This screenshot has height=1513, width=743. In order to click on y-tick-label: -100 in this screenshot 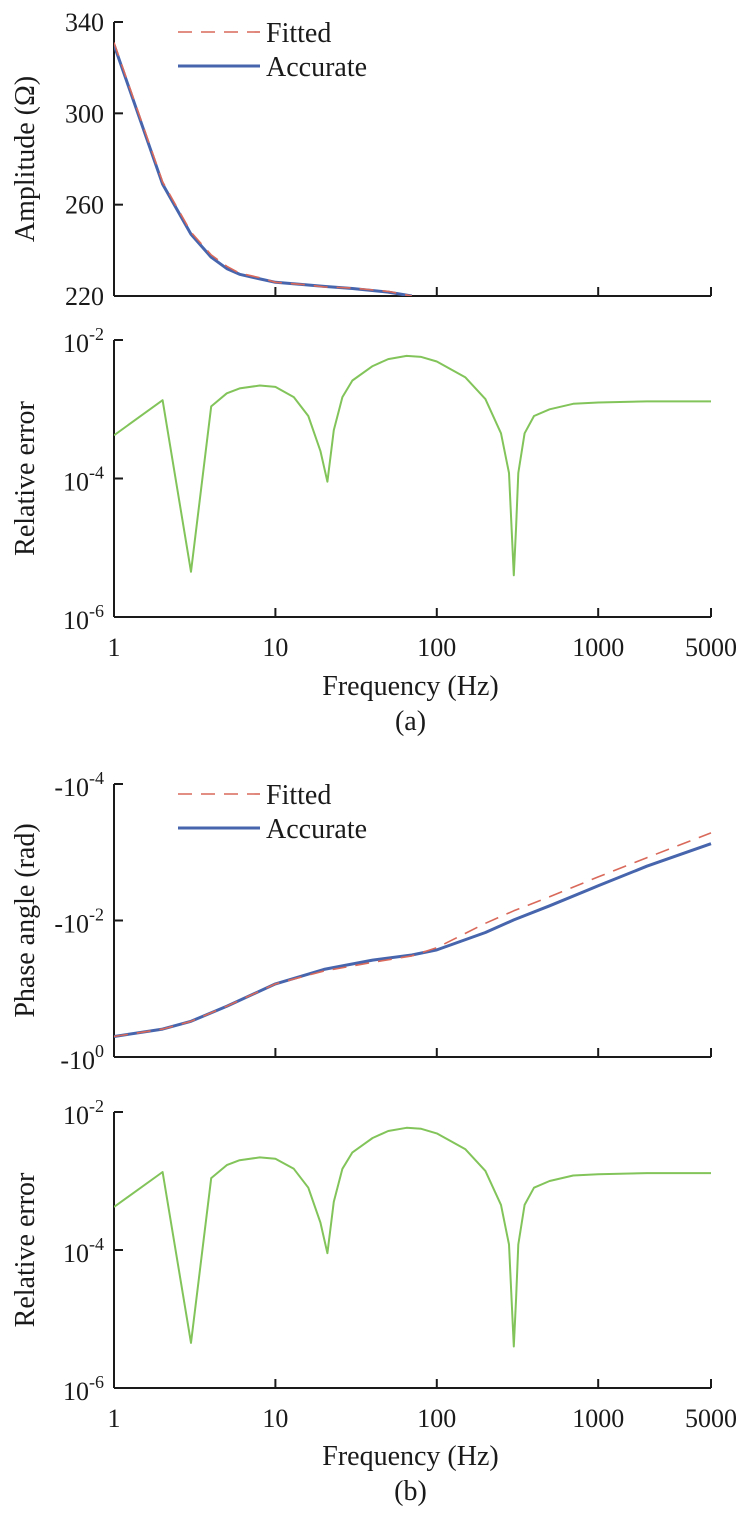, I will do `click(82, 1058)`.